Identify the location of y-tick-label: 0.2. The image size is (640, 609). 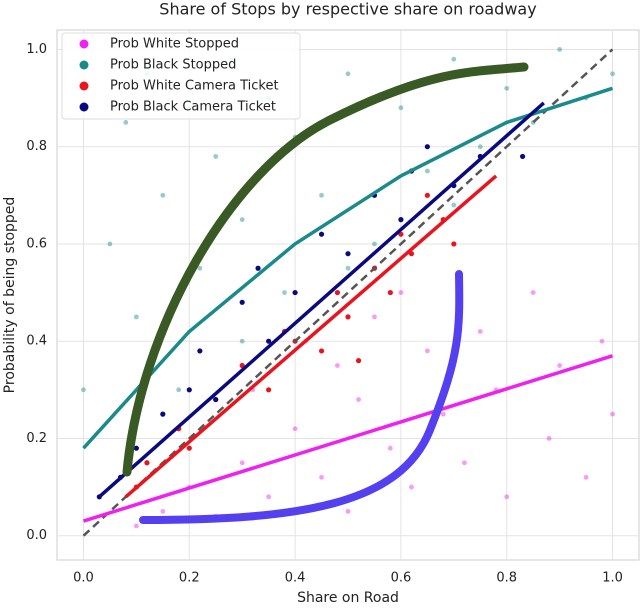
(36, 438).